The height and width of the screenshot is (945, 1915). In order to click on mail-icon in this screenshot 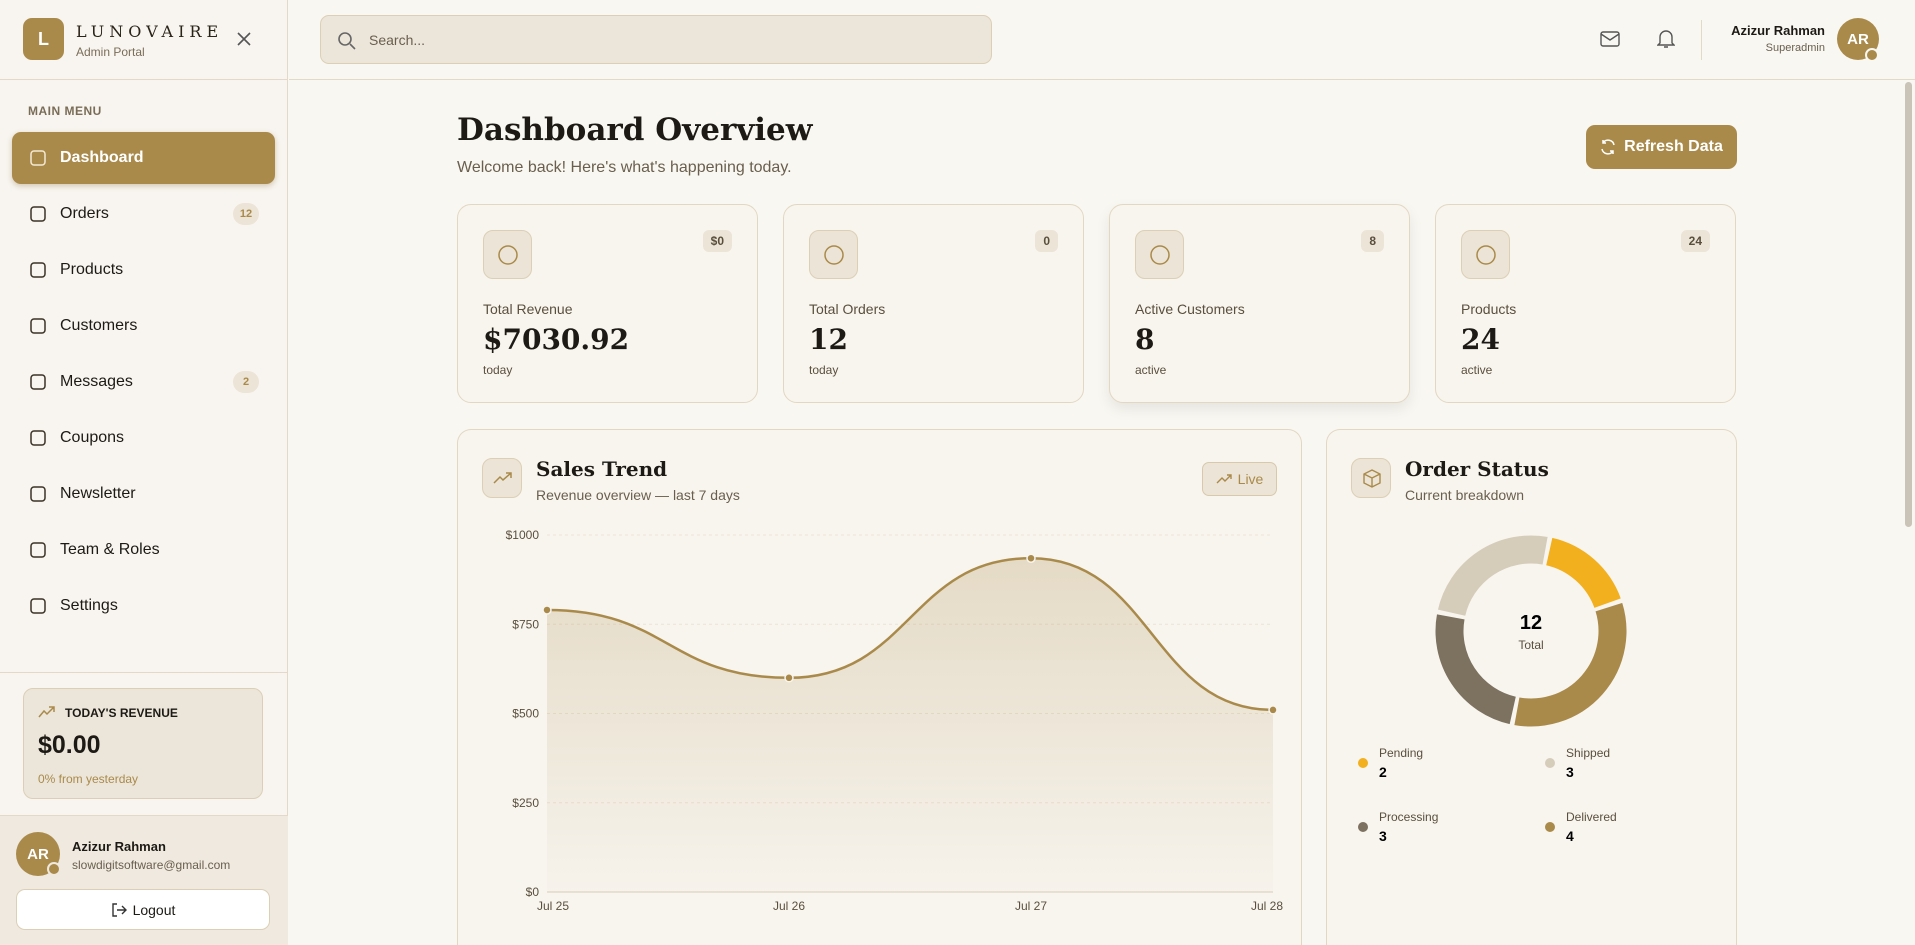, I will do `click(1610, 39)`.